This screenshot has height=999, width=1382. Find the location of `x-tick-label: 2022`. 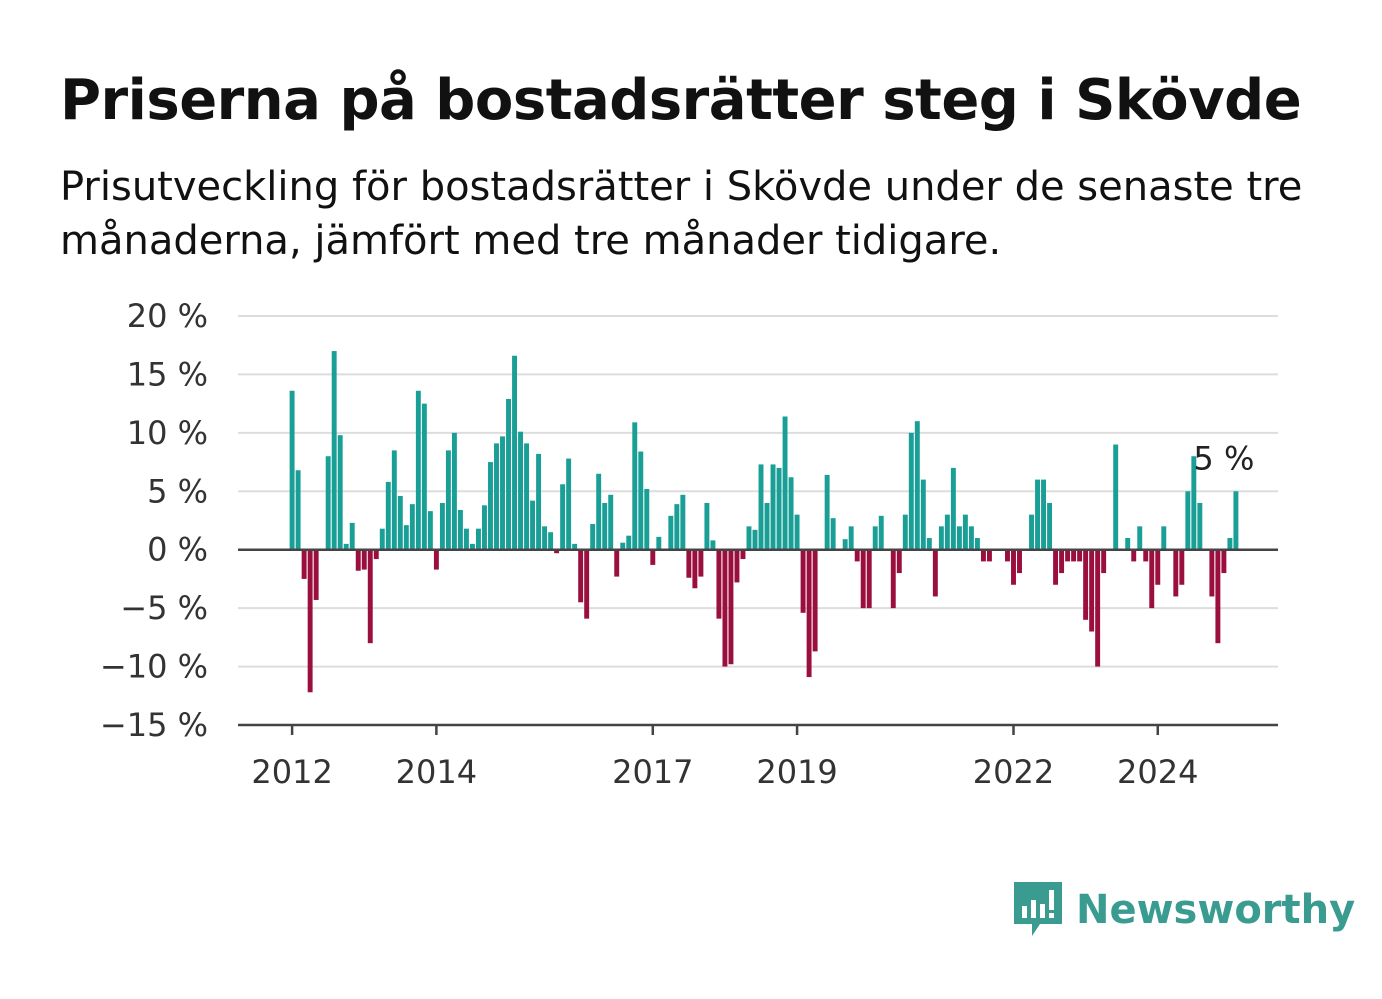

x-tick-label: 2022 is located at coordinates (1013, 772).